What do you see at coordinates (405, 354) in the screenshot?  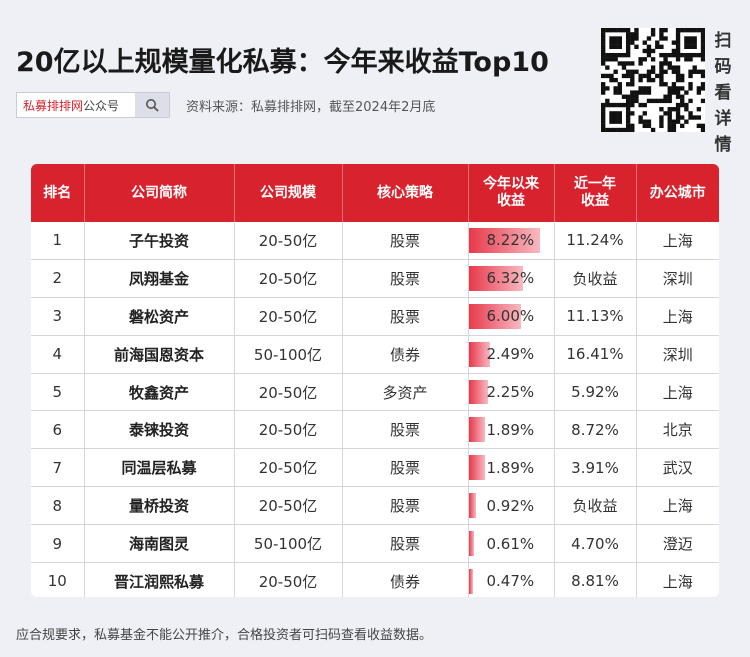 I see `strategy-cell: 债券` at bounding box center [405, 354].